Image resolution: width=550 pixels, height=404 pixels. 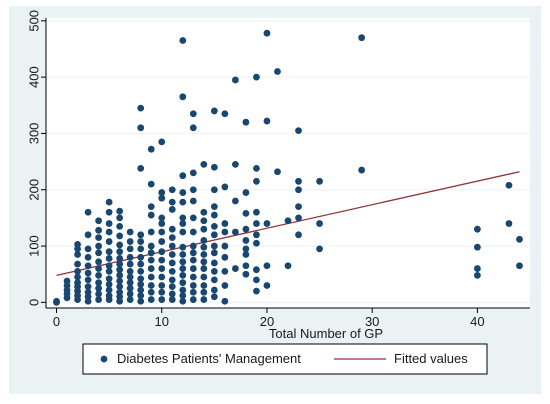 I want to click on y-tick-label-200: 200, so click(x=34, y=190).